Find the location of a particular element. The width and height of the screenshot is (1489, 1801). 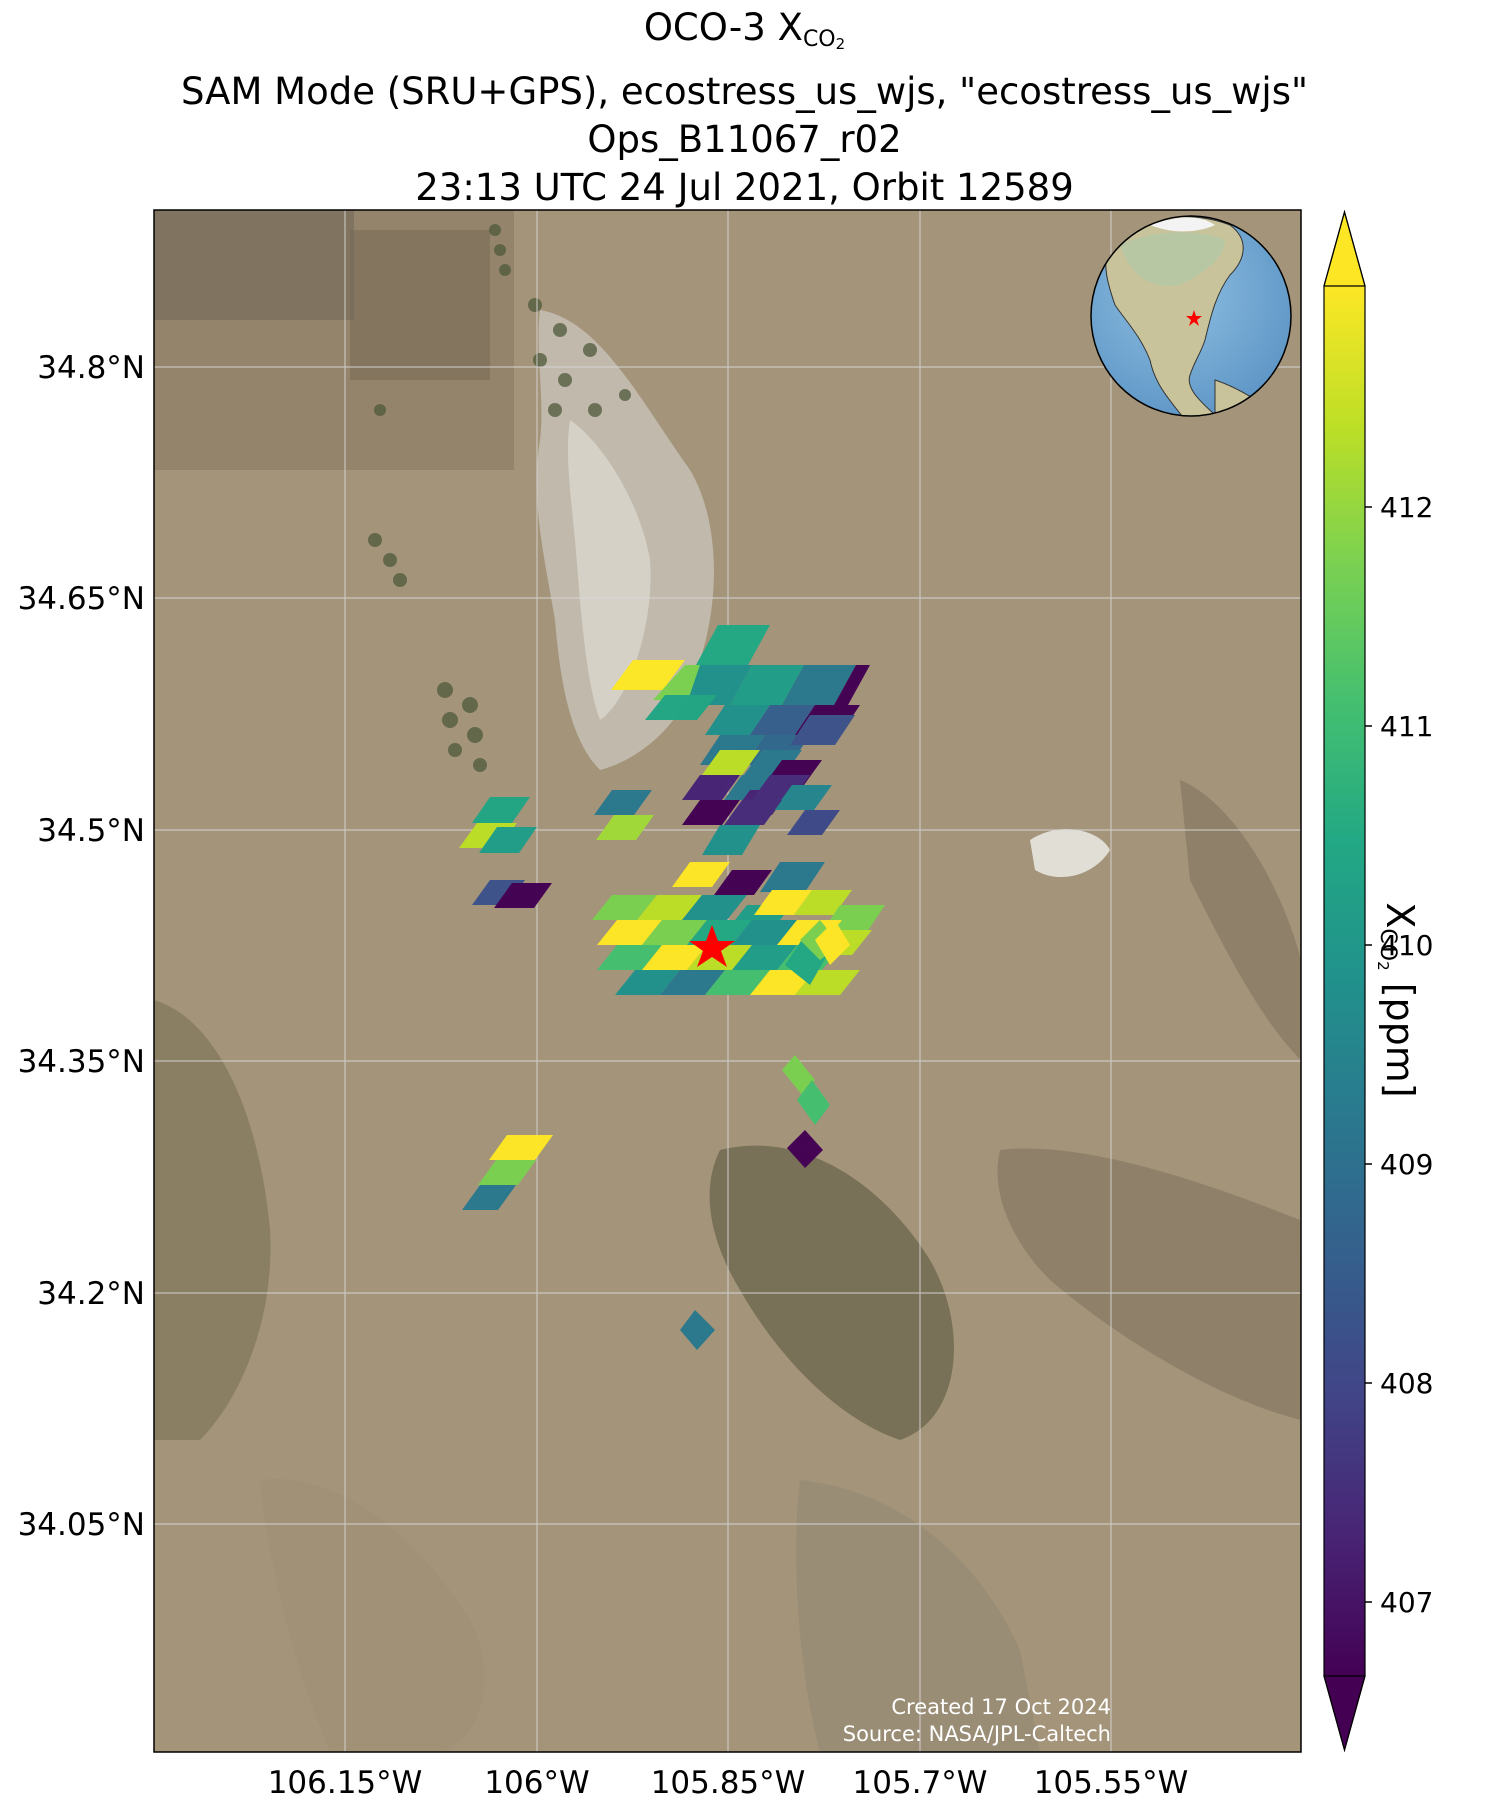

lat-tick-label: 34.5°N is located at coordinates (91, 831).